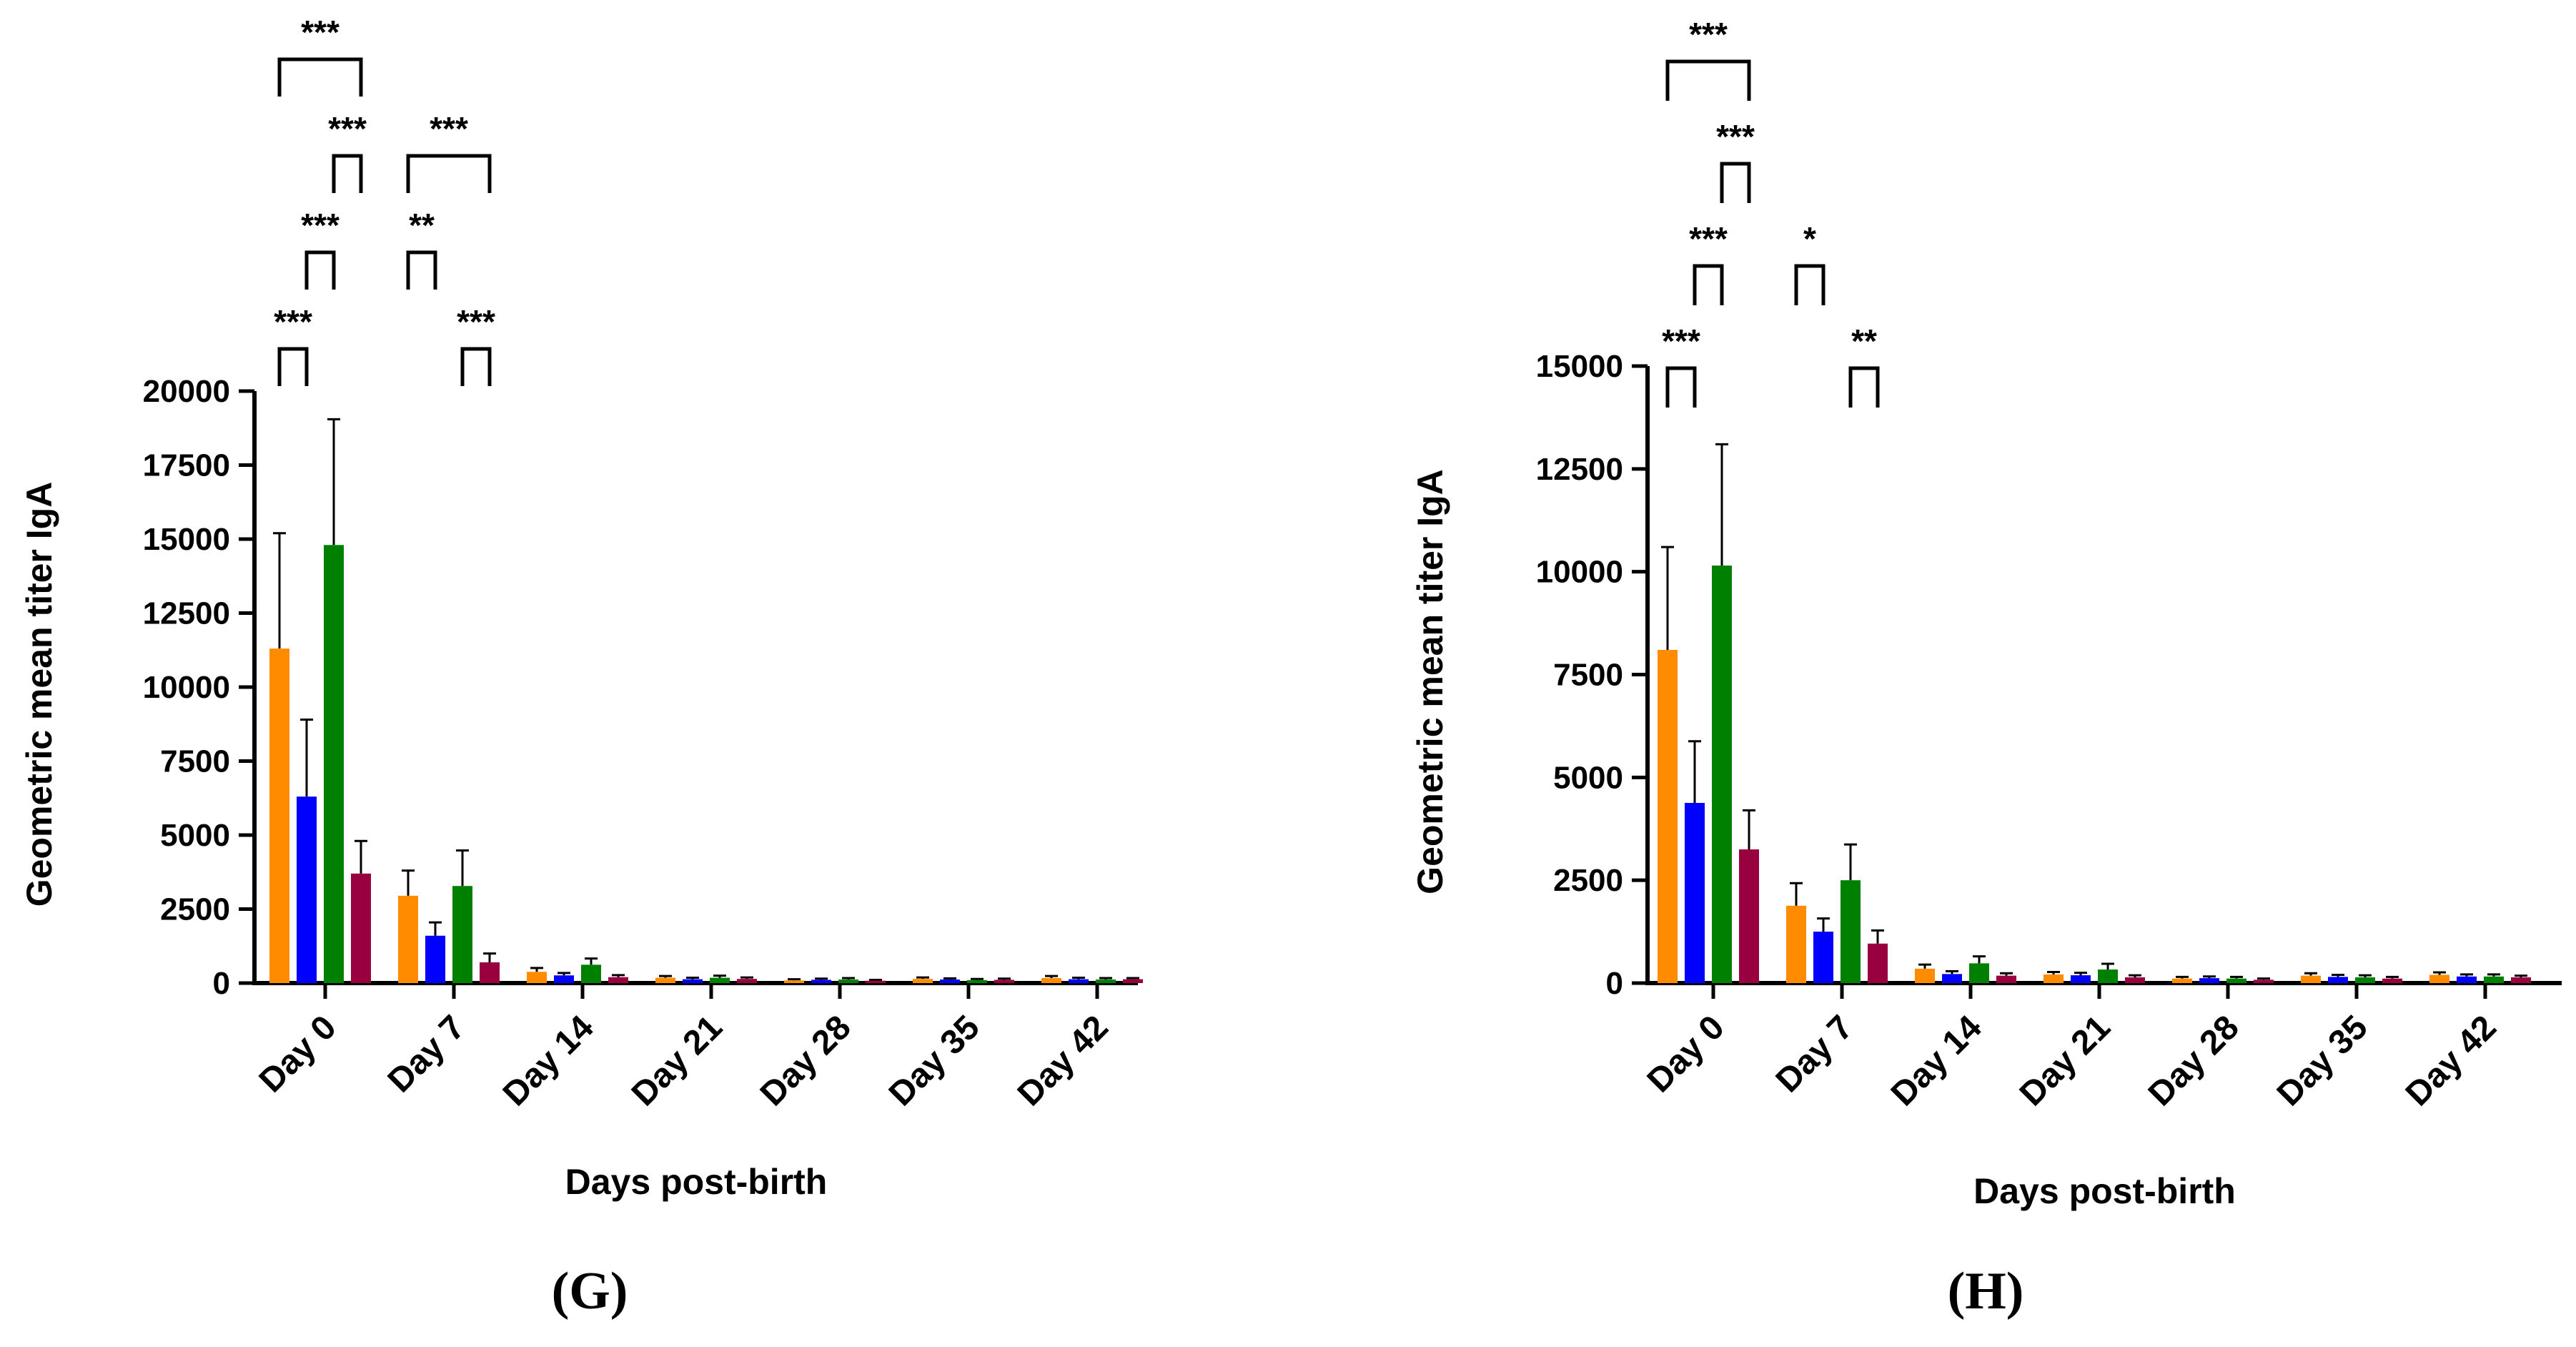  What do you see at coordinates (186, 392) in the screenshot?
I see `y-tick-label: 20000` at bounding box center [186, 392].